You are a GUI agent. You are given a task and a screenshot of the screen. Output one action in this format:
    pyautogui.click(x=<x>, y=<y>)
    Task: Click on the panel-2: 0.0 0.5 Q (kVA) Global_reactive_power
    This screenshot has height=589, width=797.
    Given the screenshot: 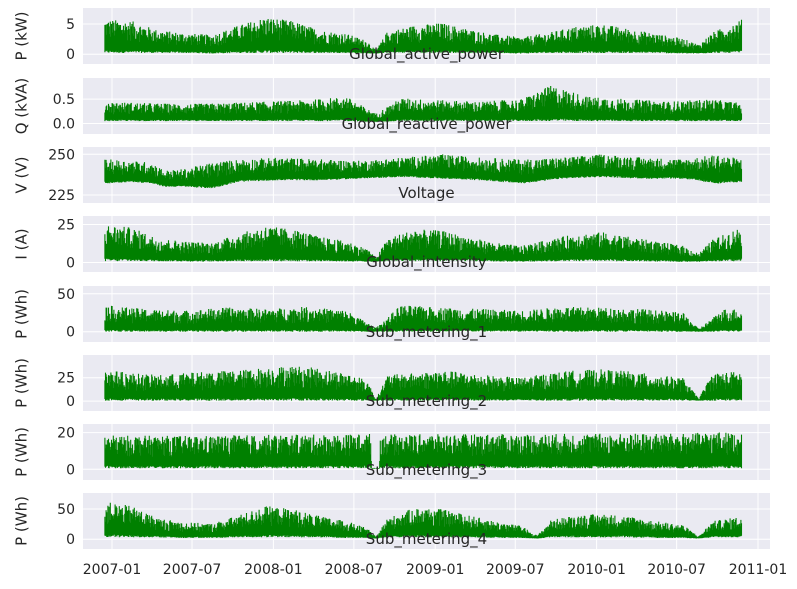 What is the action you would take?
    pyautogui.click(x=392, y=106)
    